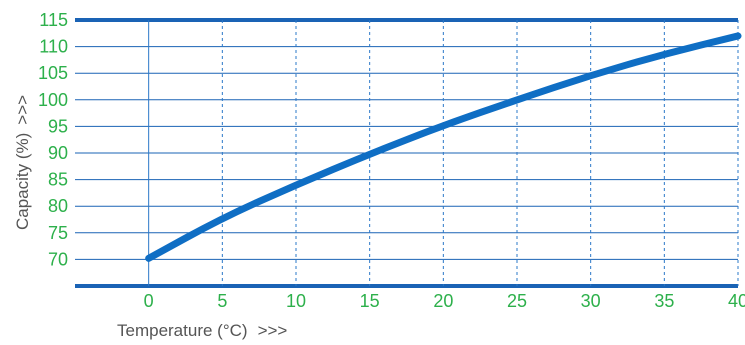  I want to click on x-tick-label-25: 25, so click(517, 301).